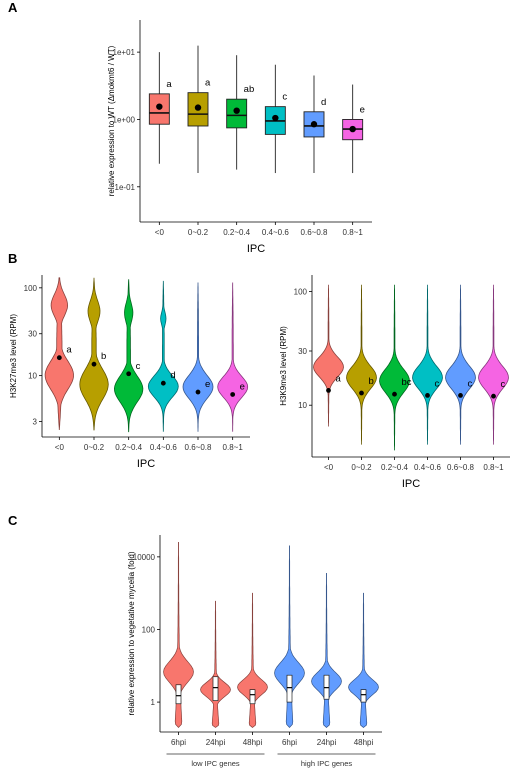 The width and height of the screenshot is (520, 775). Describe the element at coordinates (249, 89) in the screenshot. I see `significance-letter: ab` at that location.